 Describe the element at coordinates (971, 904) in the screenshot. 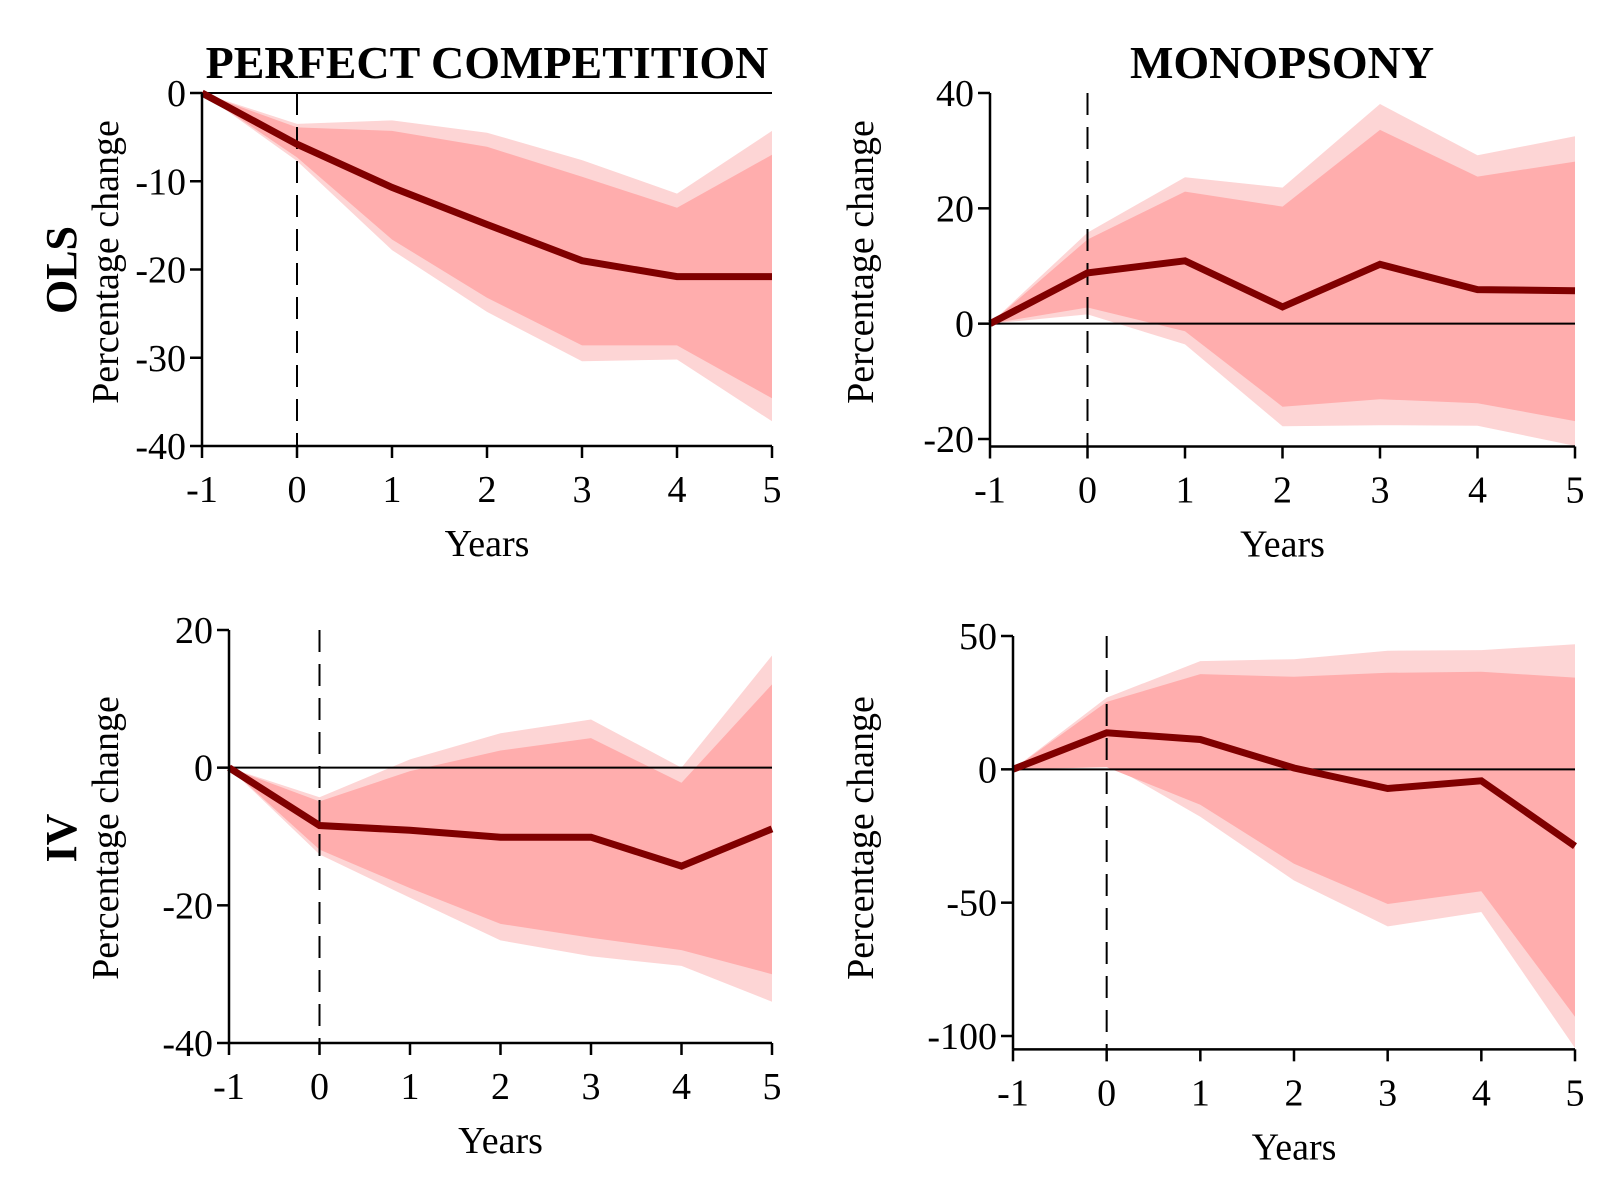

I see `y-tick-label: -50` at that location.